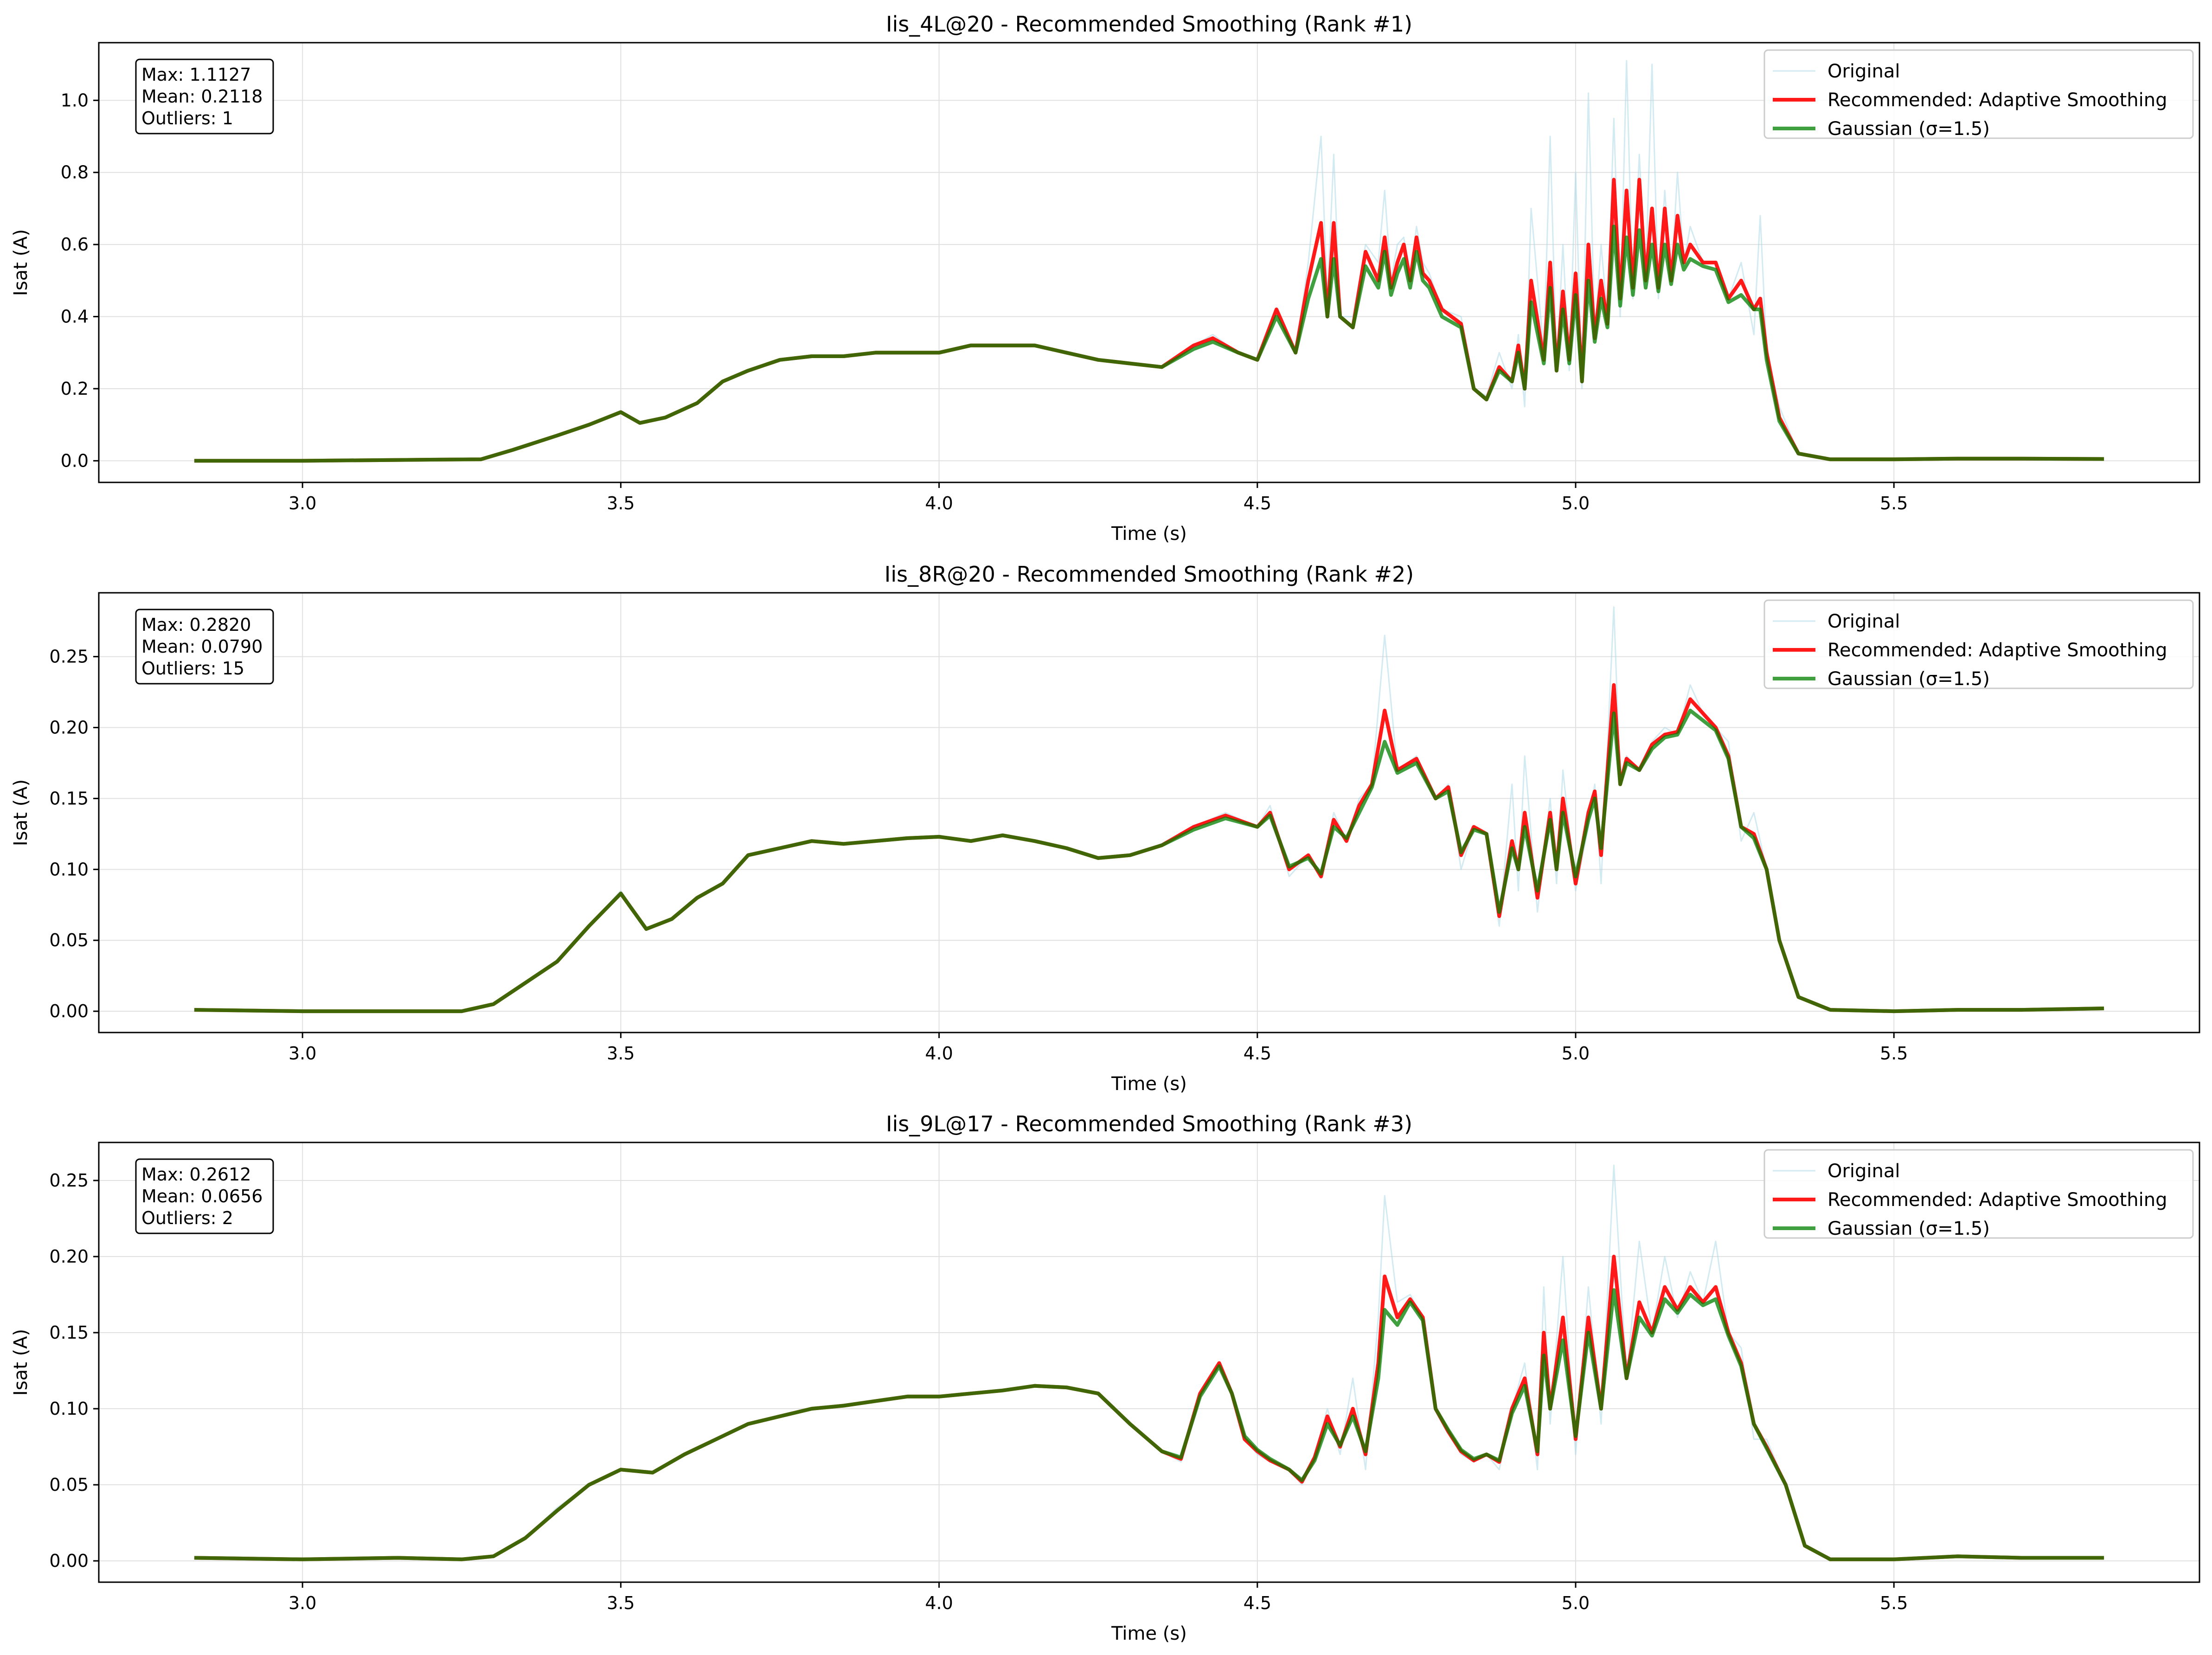 Image resolution: width=2212 pixels, height=1655 pixels. I want to click on stats-line: Mean: 0.2118, so click(202, 96).